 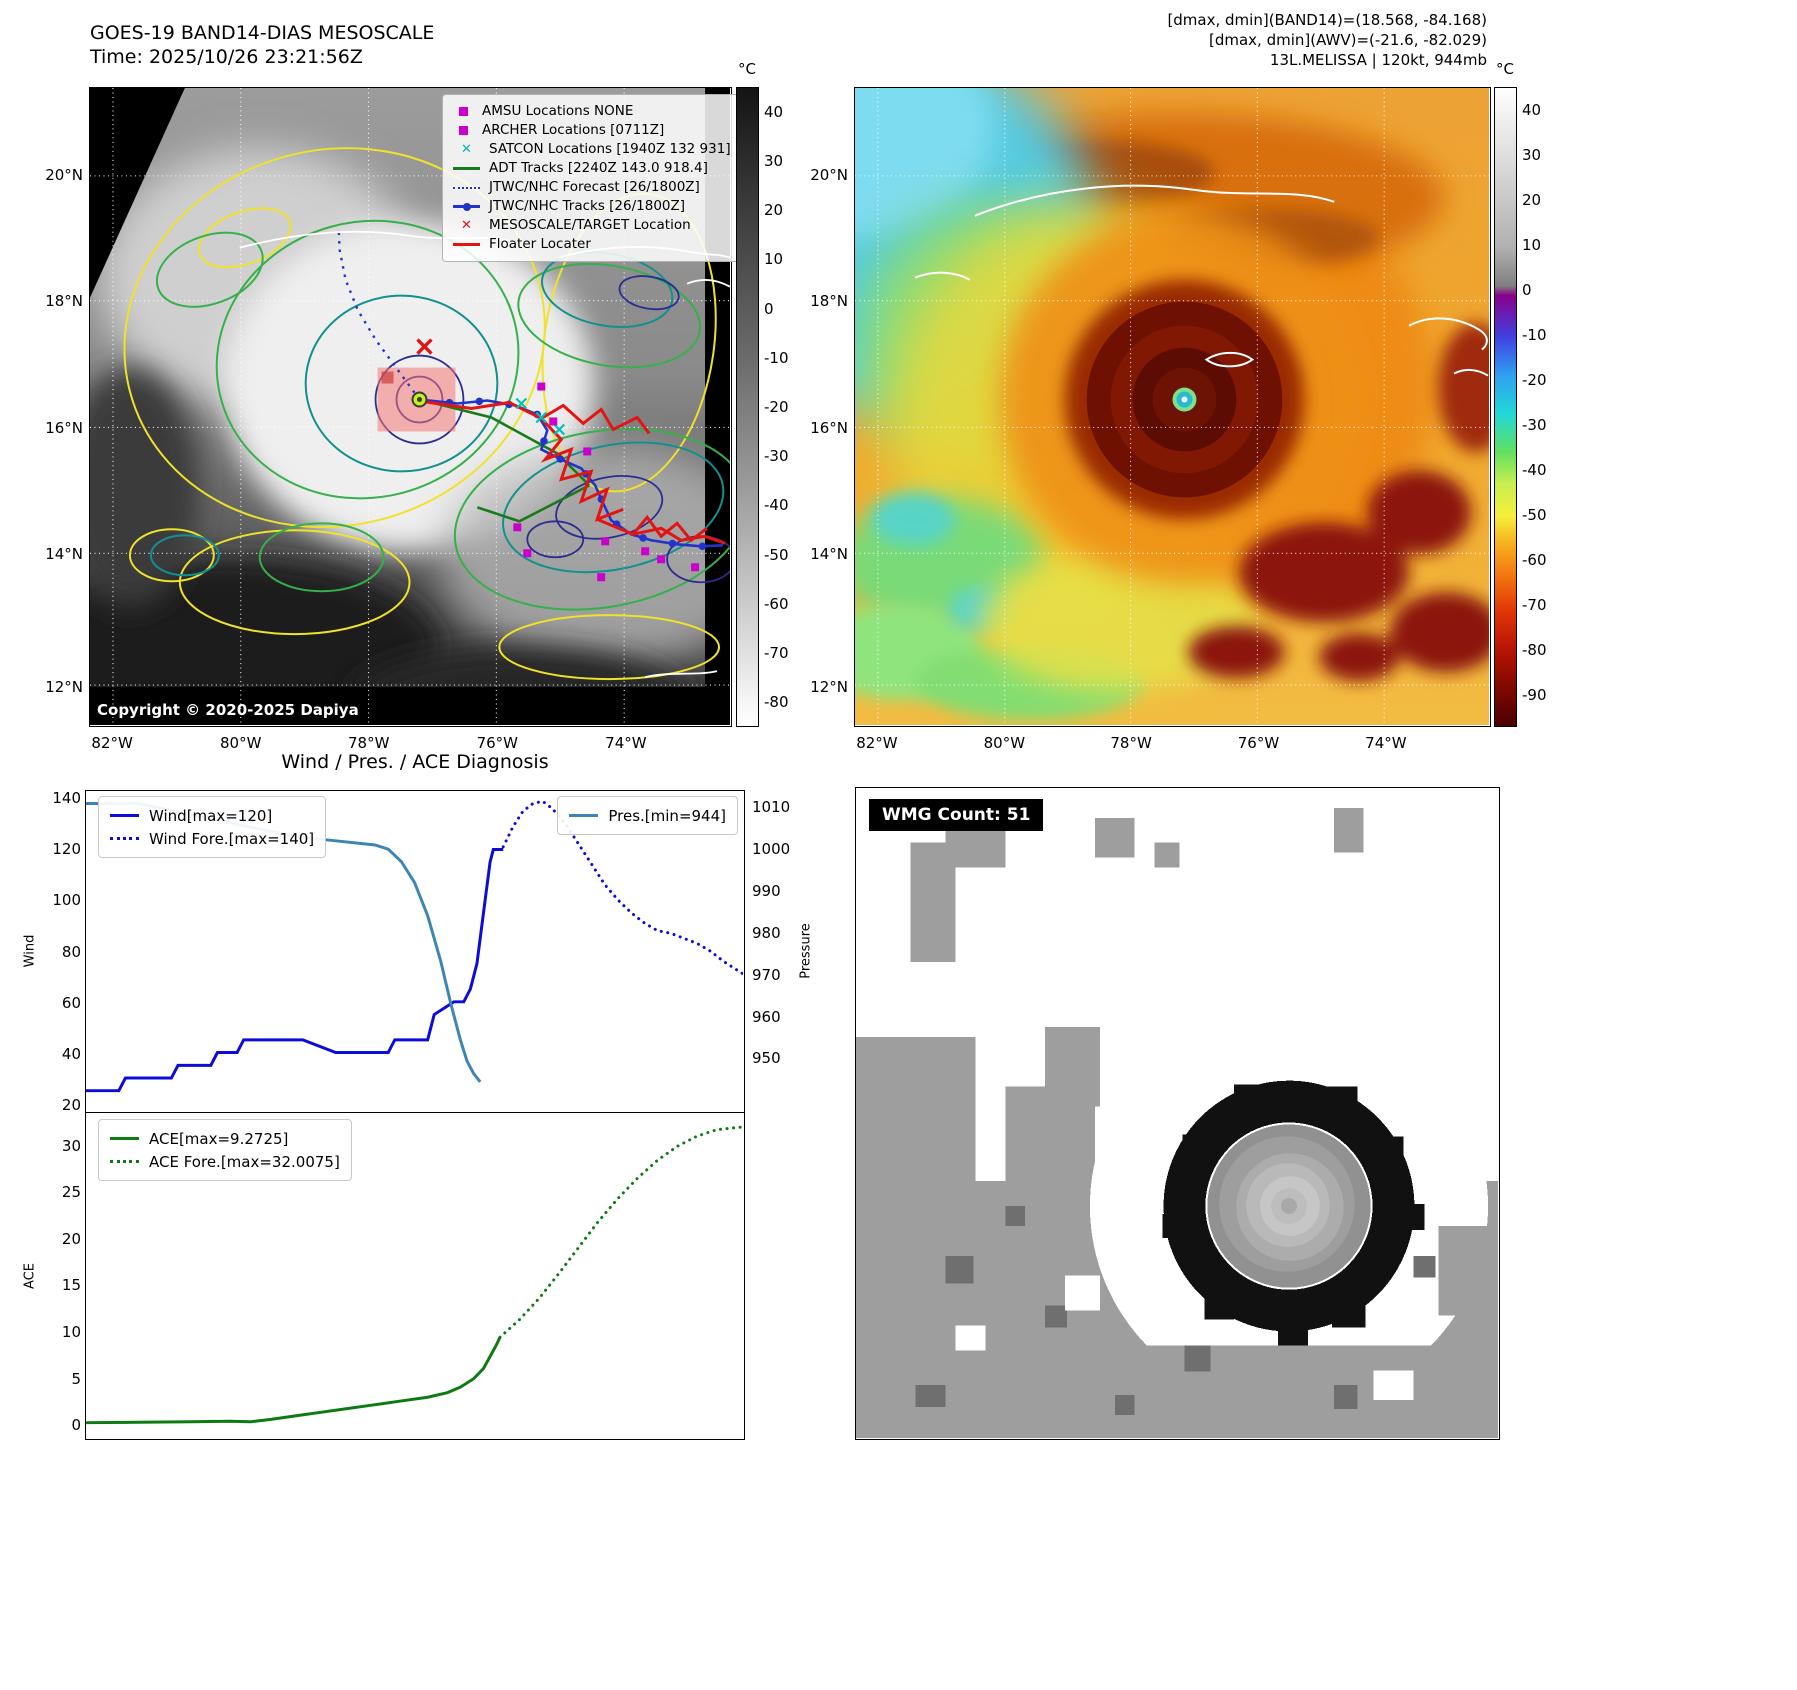 I want to click on legend-item-archer: ARCHER Locations [0711Z], so click(x=599, y=130).